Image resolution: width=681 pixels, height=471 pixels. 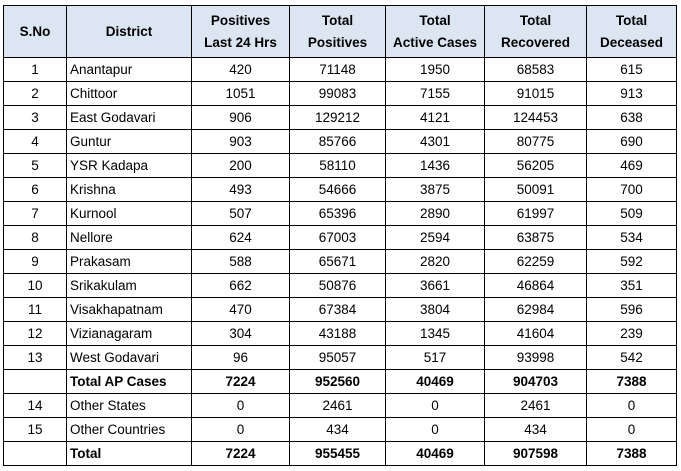 What do you see at coordinates (35, 165) in the screenshot?
I see `cell-sno: 5` at bounding box center [35, 165].